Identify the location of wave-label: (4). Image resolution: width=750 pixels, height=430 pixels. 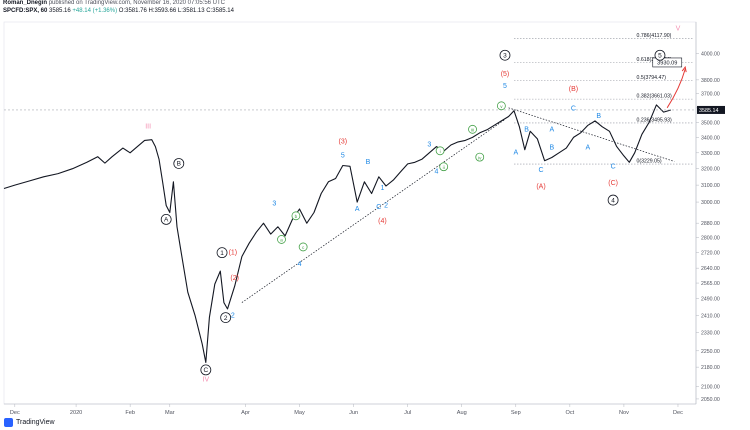
(382, 221).